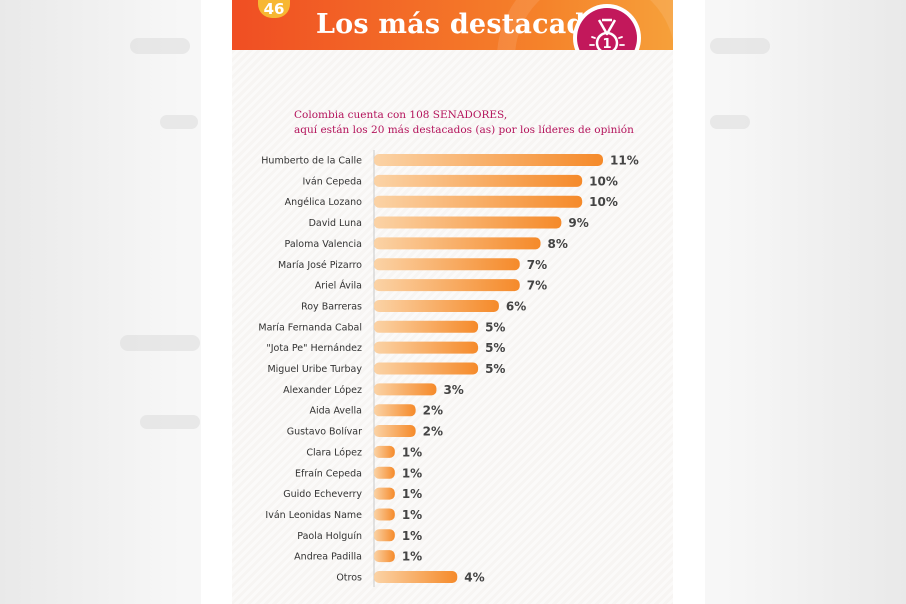  I want to click on page-title: Los más destacados, so click(468, 24).